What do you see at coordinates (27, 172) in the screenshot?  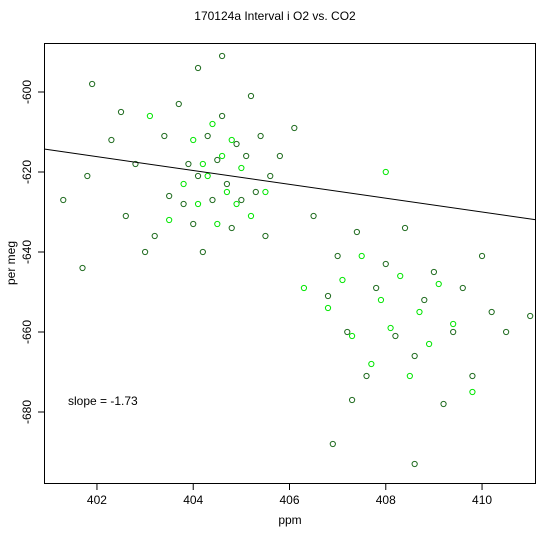 I see `y-tick-label: -620` at bounding box center [27, 172].